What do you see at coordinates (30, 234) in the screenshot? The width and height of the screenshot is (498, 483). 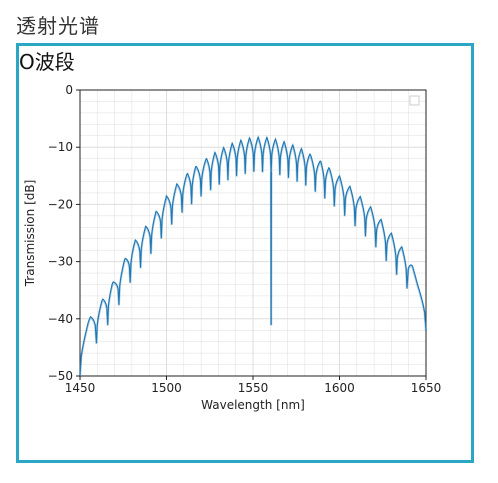 I see `y-axis-label: Transmission [dB]` at bounding box center [30, 234].